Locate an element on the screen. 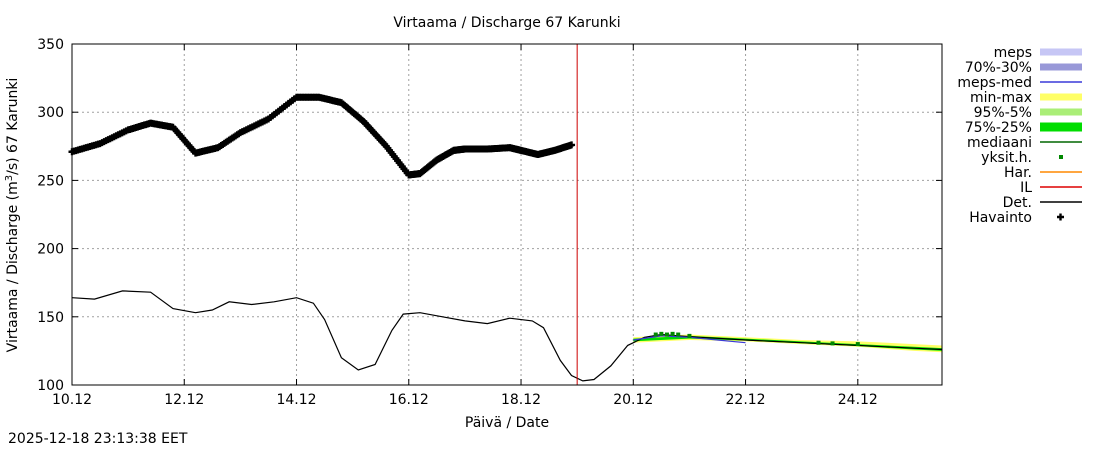  legend-label-il: IL is located at coordinates (1026, 188).